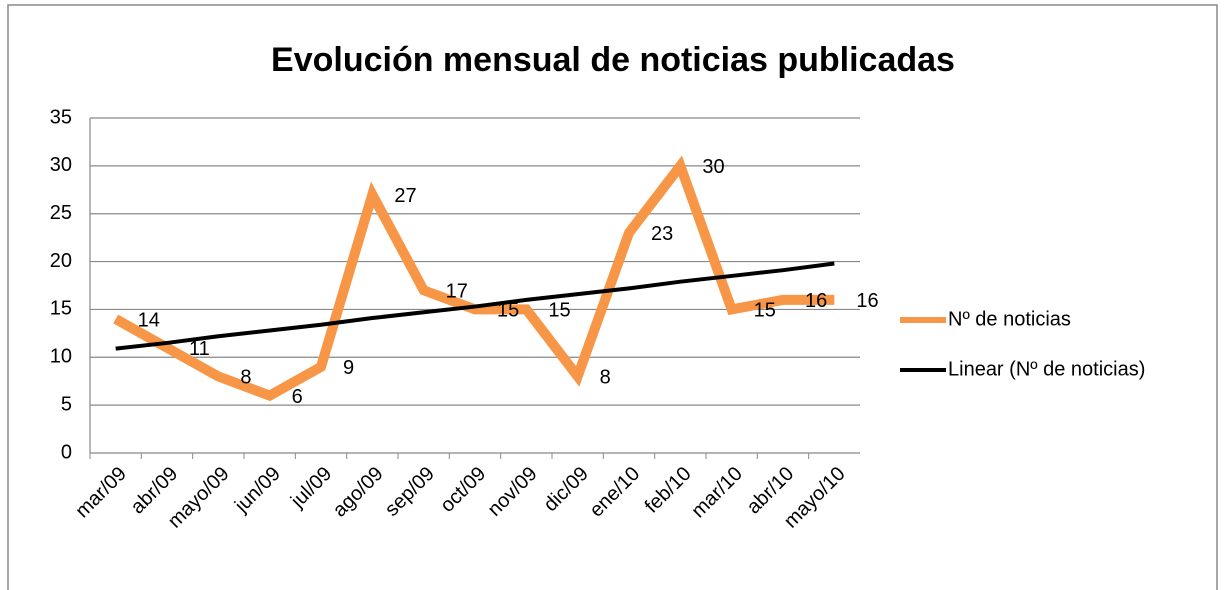  What do you see at coordinates (61, 117) in the screenshot?
I see `y-tick-label: 35` at bounding box center [61, 117].